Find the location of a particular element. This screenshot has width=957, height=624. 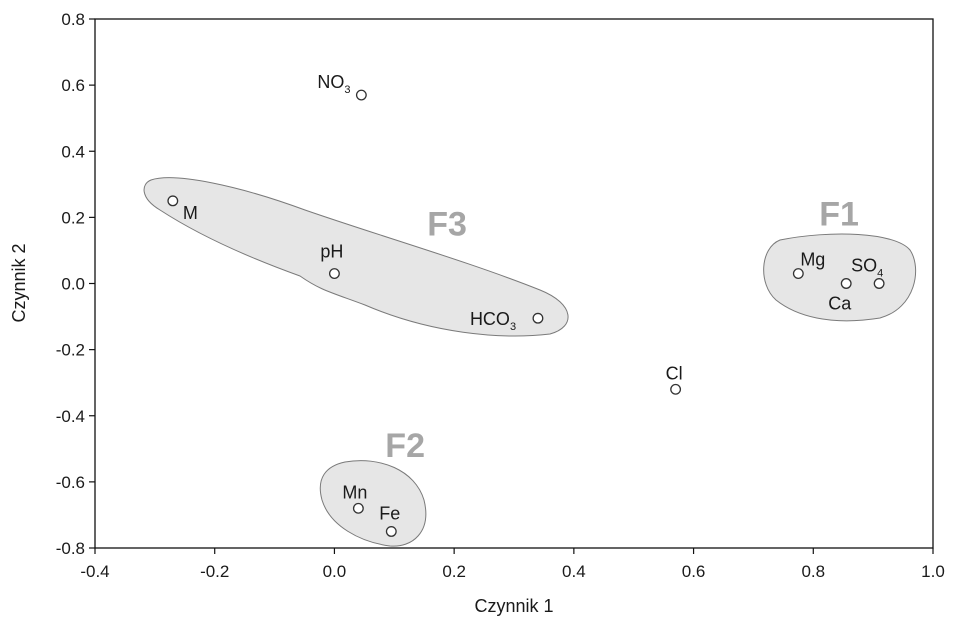

cluster-f1-shape is located at coordinates (840, 277).